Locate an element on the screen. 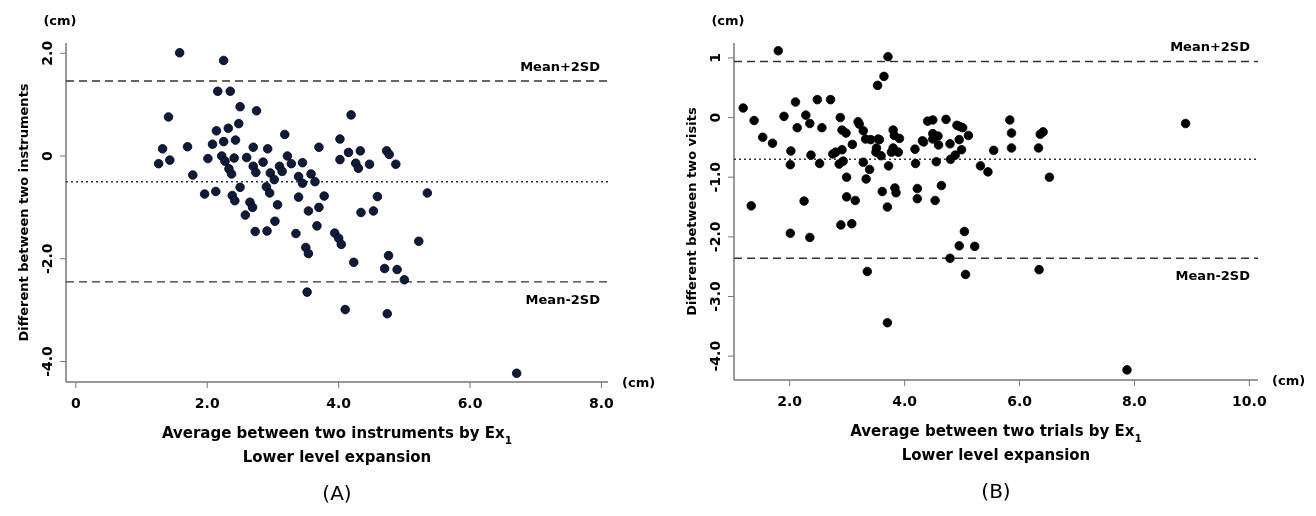 The width and height of the screenshot is (1316, 516). text: (A) is located at coordinates (337, 493).